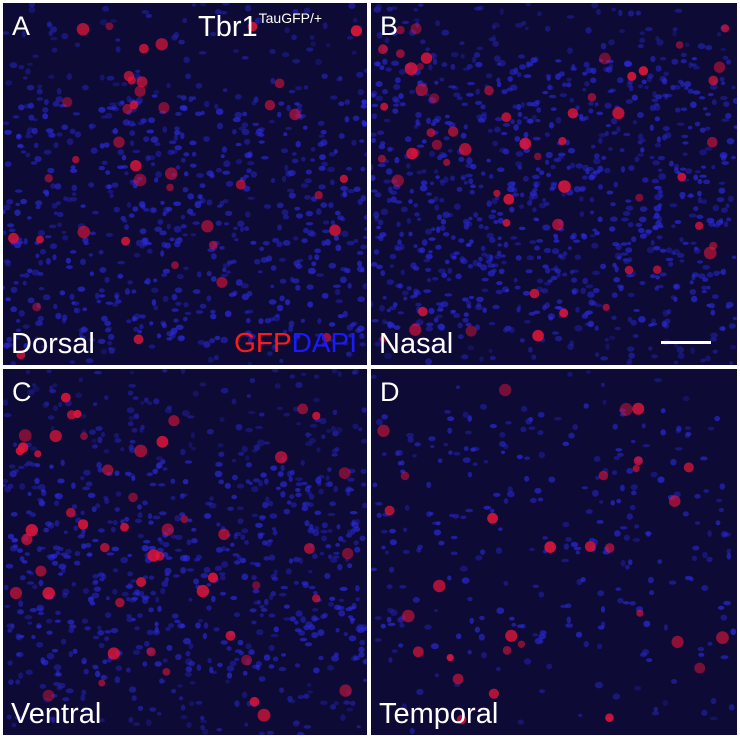 The width and height of the screenshot is (740, 738). What do you see at coordinates (686, 342) in the screenshot?
I see `scale-bar` at bounding box center [686, 342].